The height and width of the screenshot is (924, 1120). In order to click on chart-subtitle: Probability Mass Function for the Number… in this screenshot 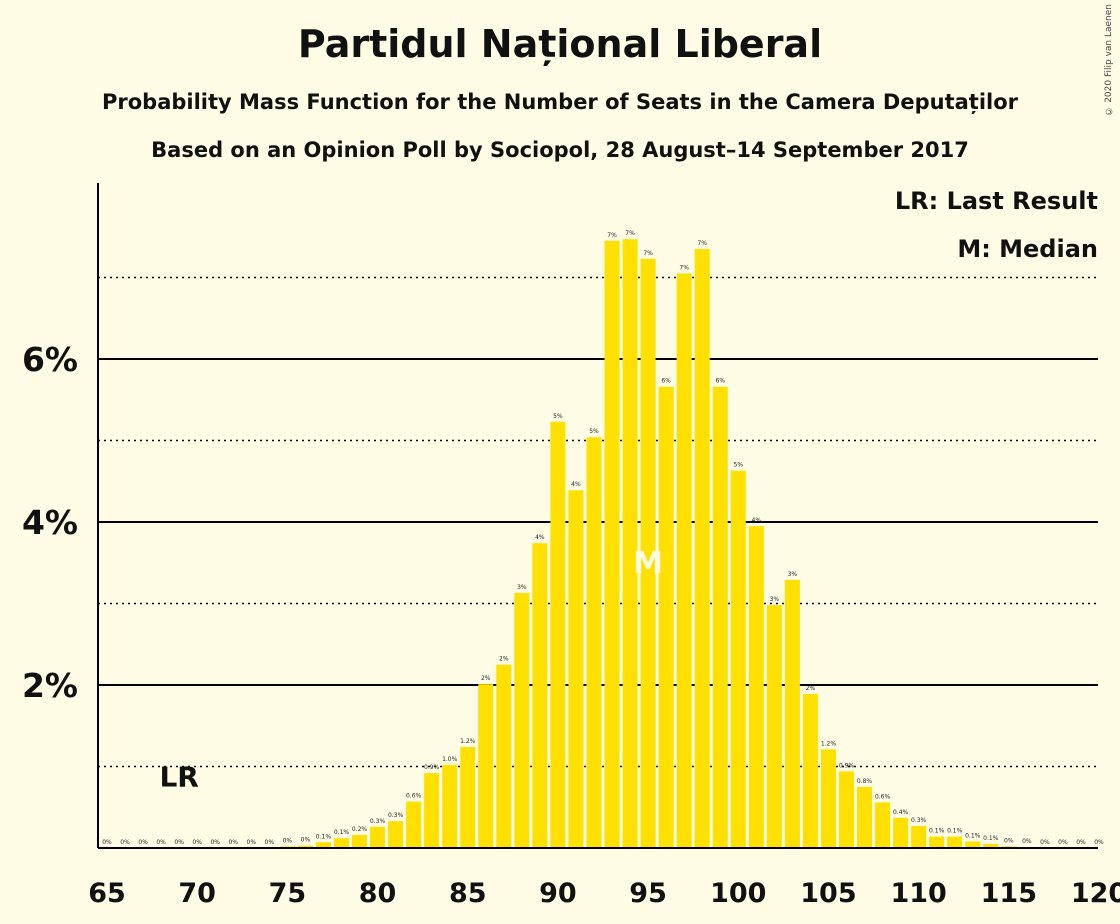, I will do `click(559, 102)`.